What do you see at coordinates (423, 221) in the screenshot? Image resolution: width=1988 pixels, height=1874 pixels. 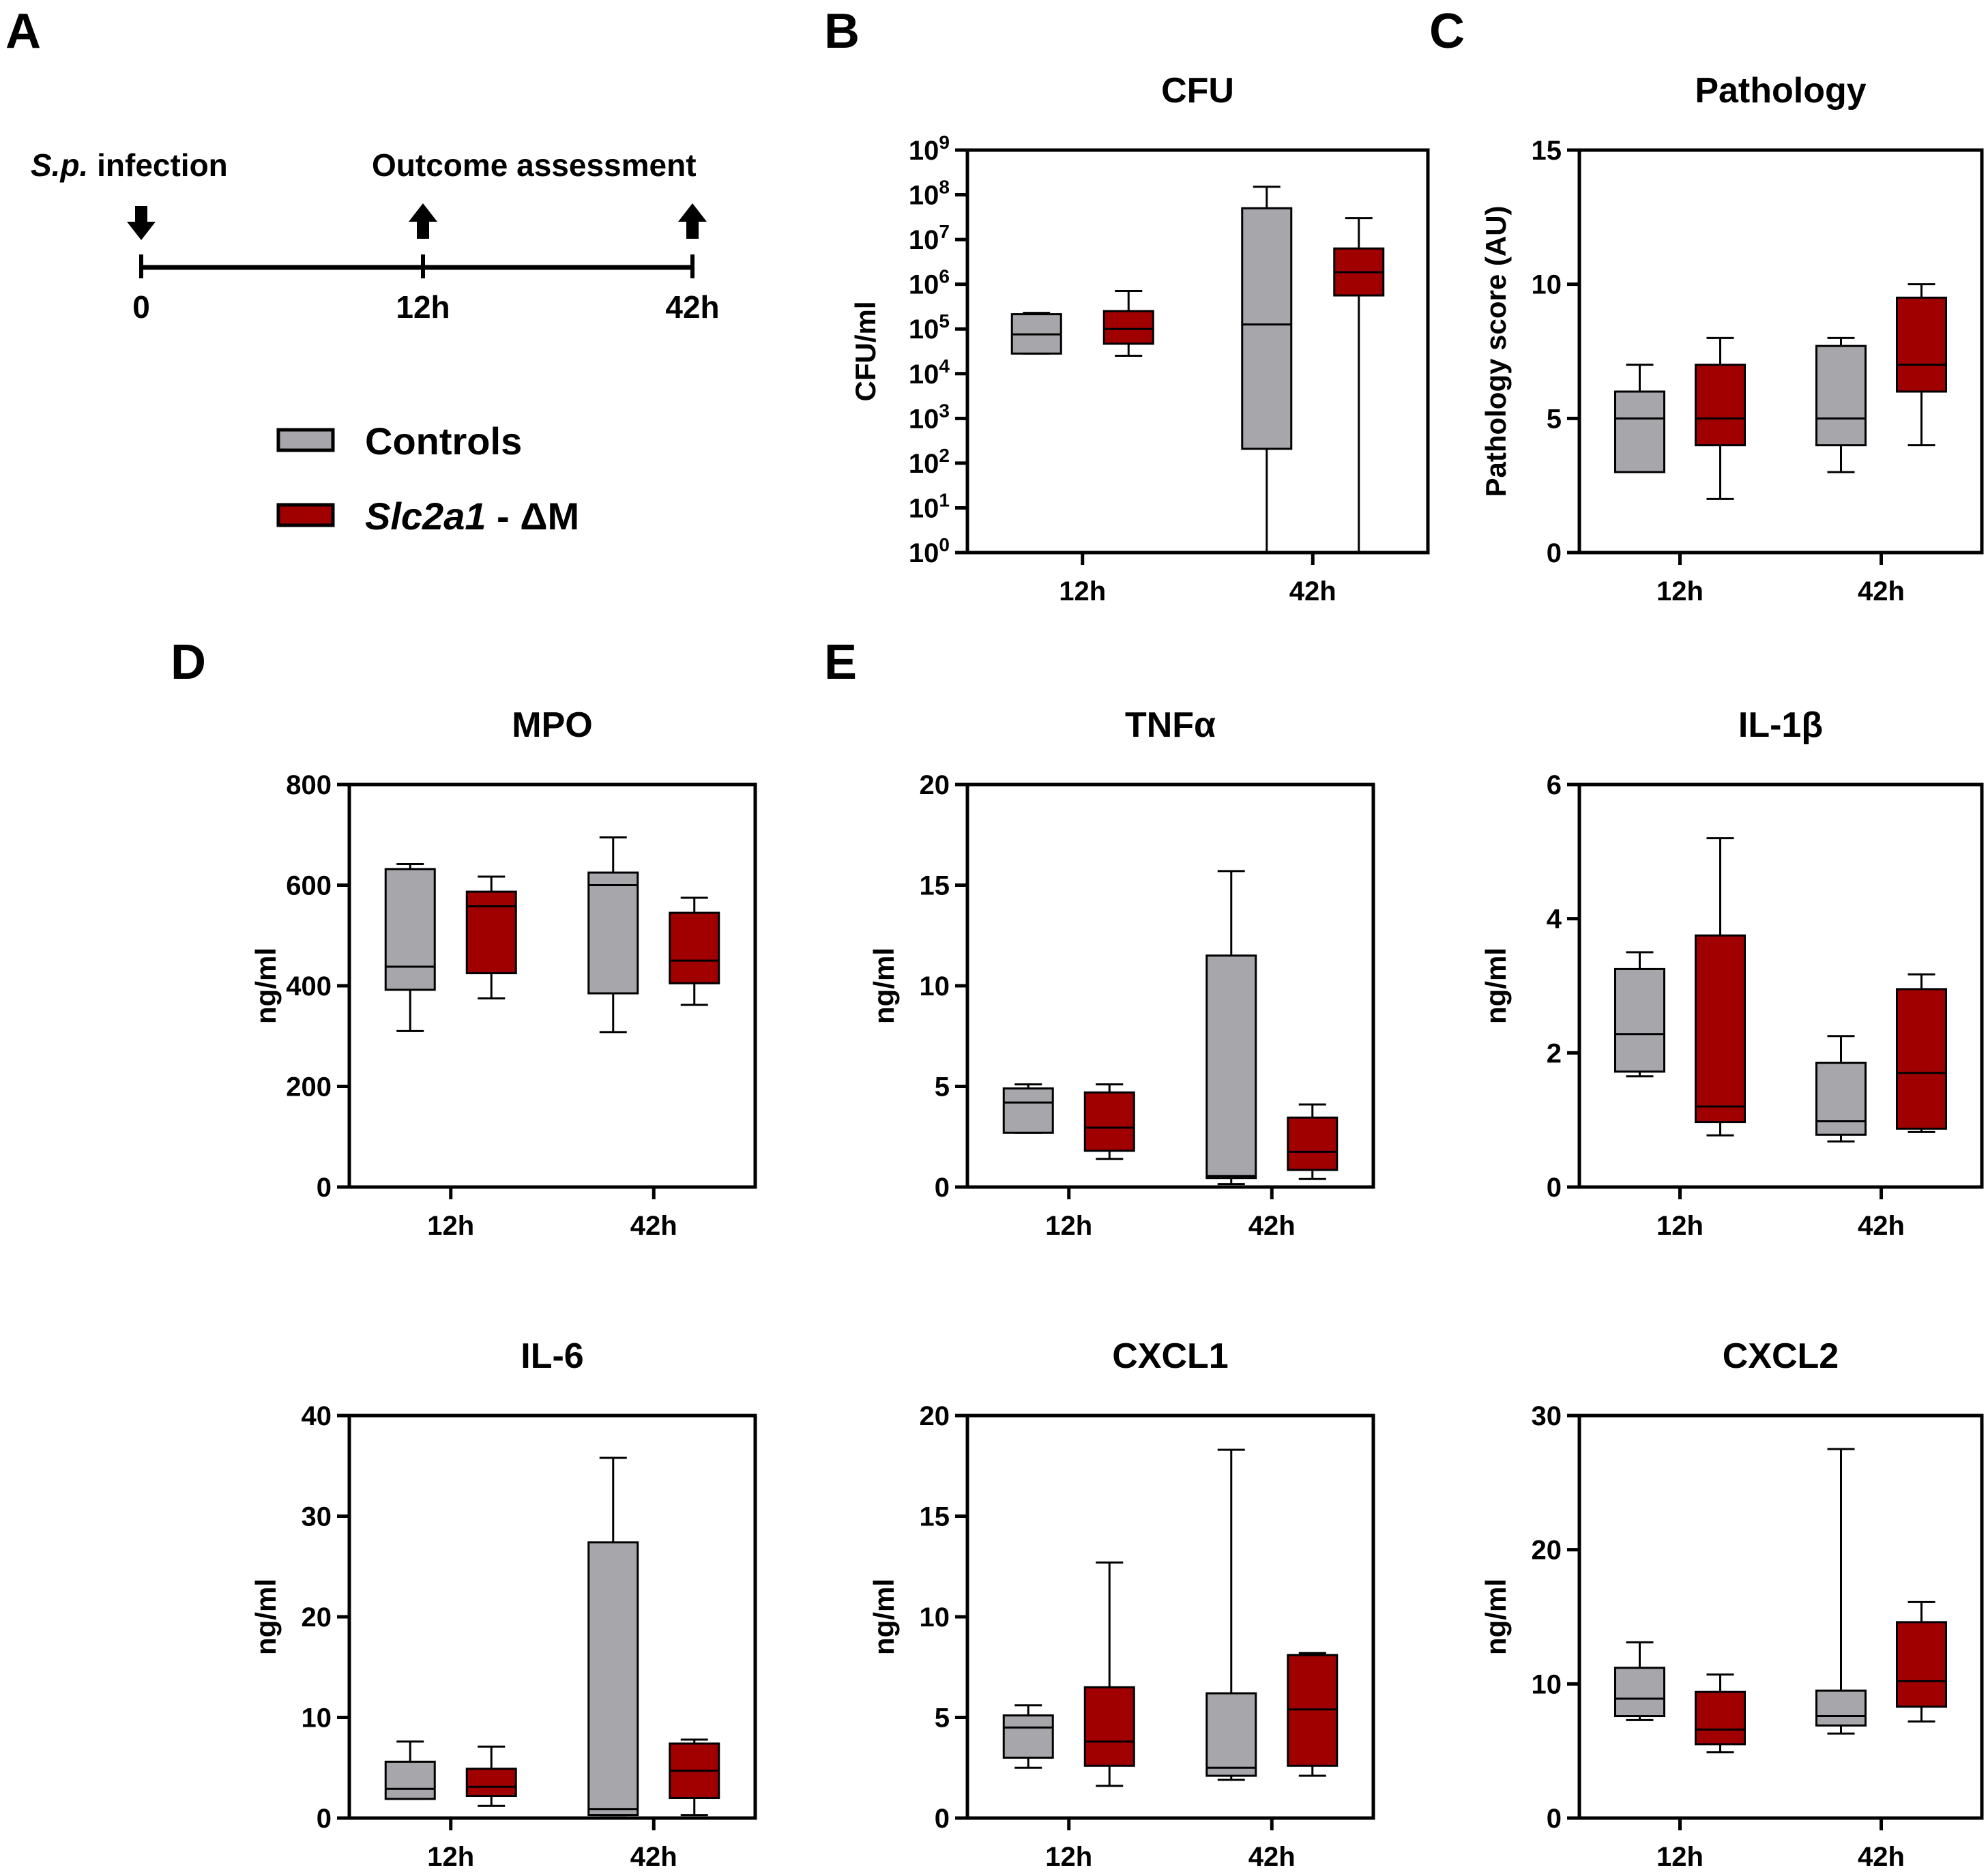 I see `arrow-up-icon` at bounding box center [423, 221].